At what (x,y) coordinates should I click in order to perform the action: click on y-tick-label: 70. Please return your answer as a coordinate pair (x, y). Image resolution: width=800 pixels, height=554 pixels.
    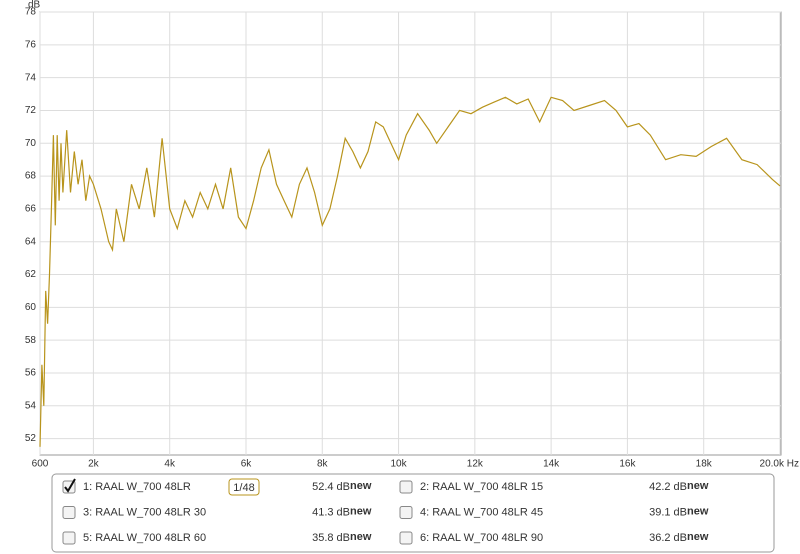
    Looking at the image, I should click on (31, 143).